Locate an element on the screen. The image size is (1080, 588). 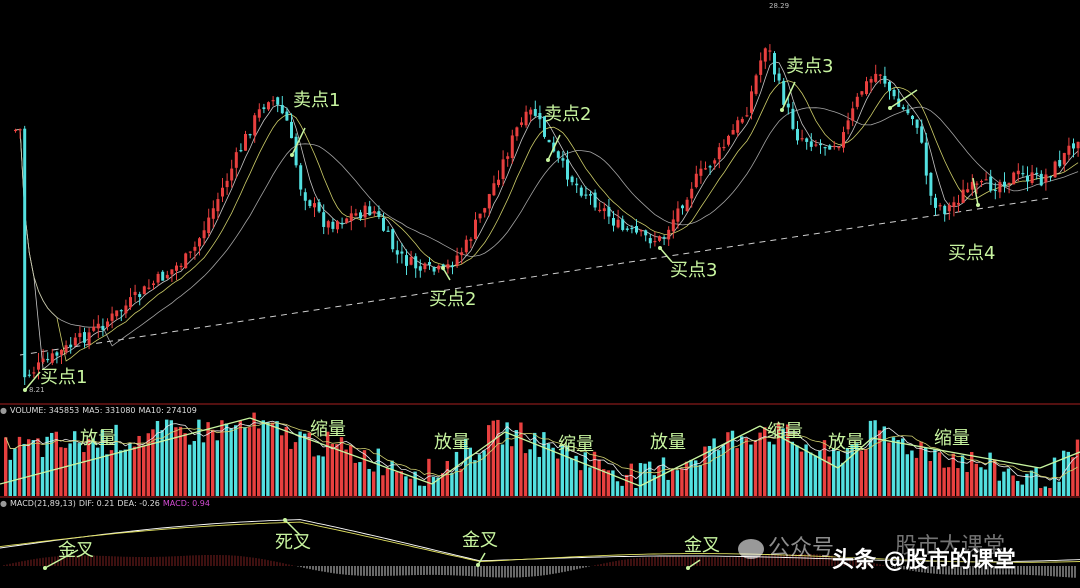
macd-dea-line is located at coordinates (540, 542).